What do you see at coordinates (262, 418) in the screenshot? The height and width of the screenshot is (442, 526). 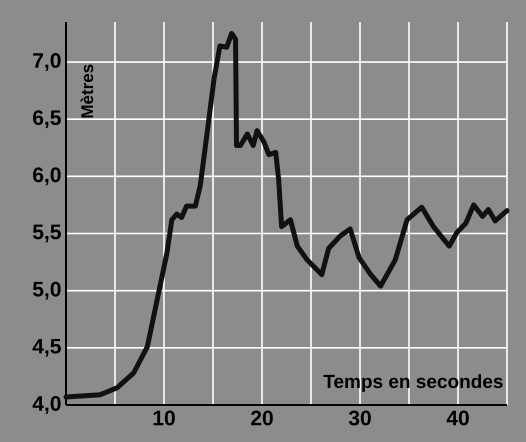 I see `x-tick-label: 20` at bounding box center [262, 418].